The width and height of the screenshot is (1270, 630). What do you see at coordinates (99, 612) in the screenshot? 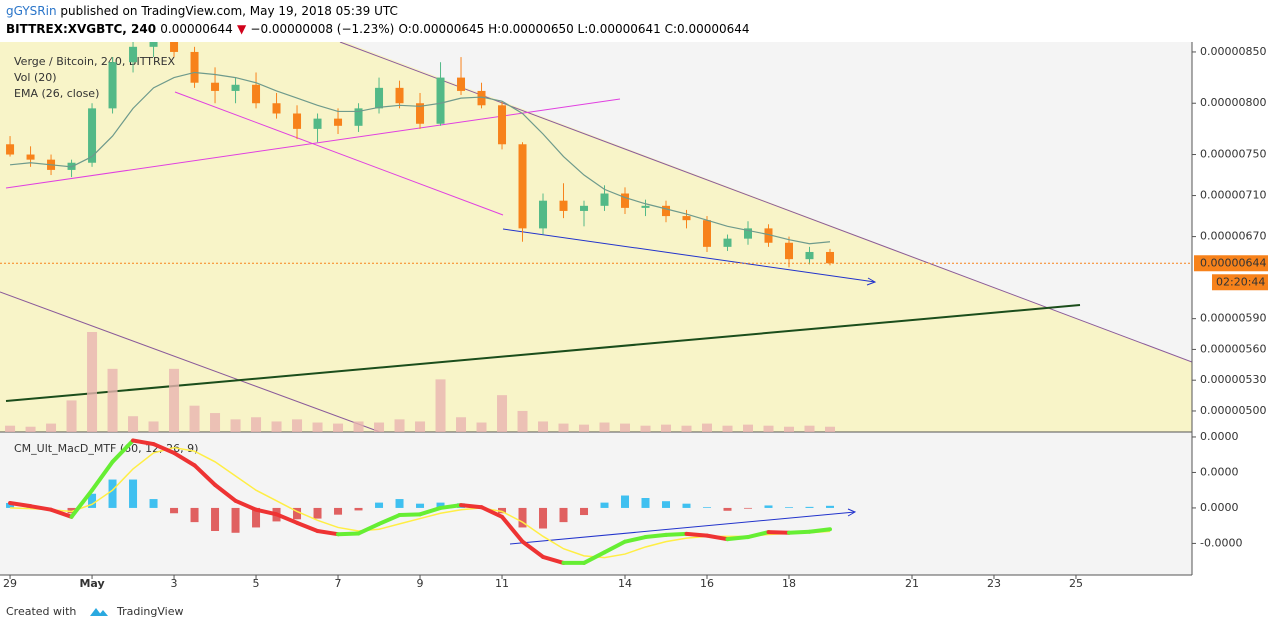
I see `tv-logo` at bounding box center [99, 612].